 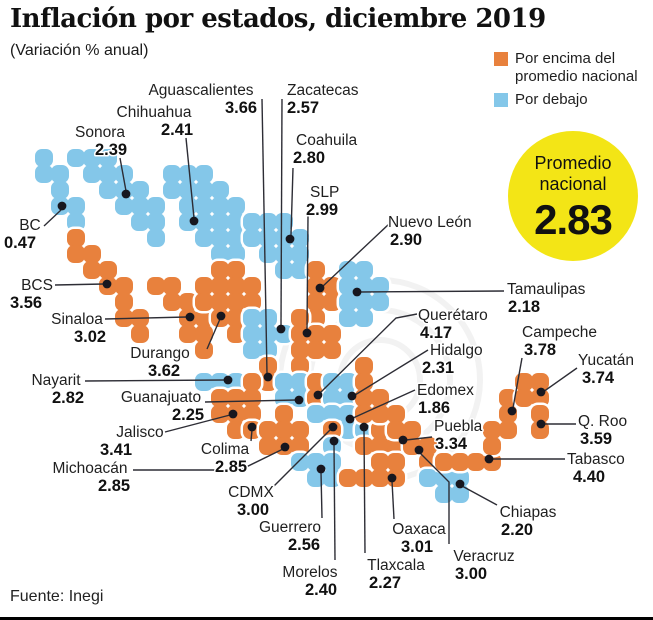 What do you see at coordinates (524, 307) in the screenshot?
I see `state-value-tamaulipas: 2.18` at bounding box center [524, 307].